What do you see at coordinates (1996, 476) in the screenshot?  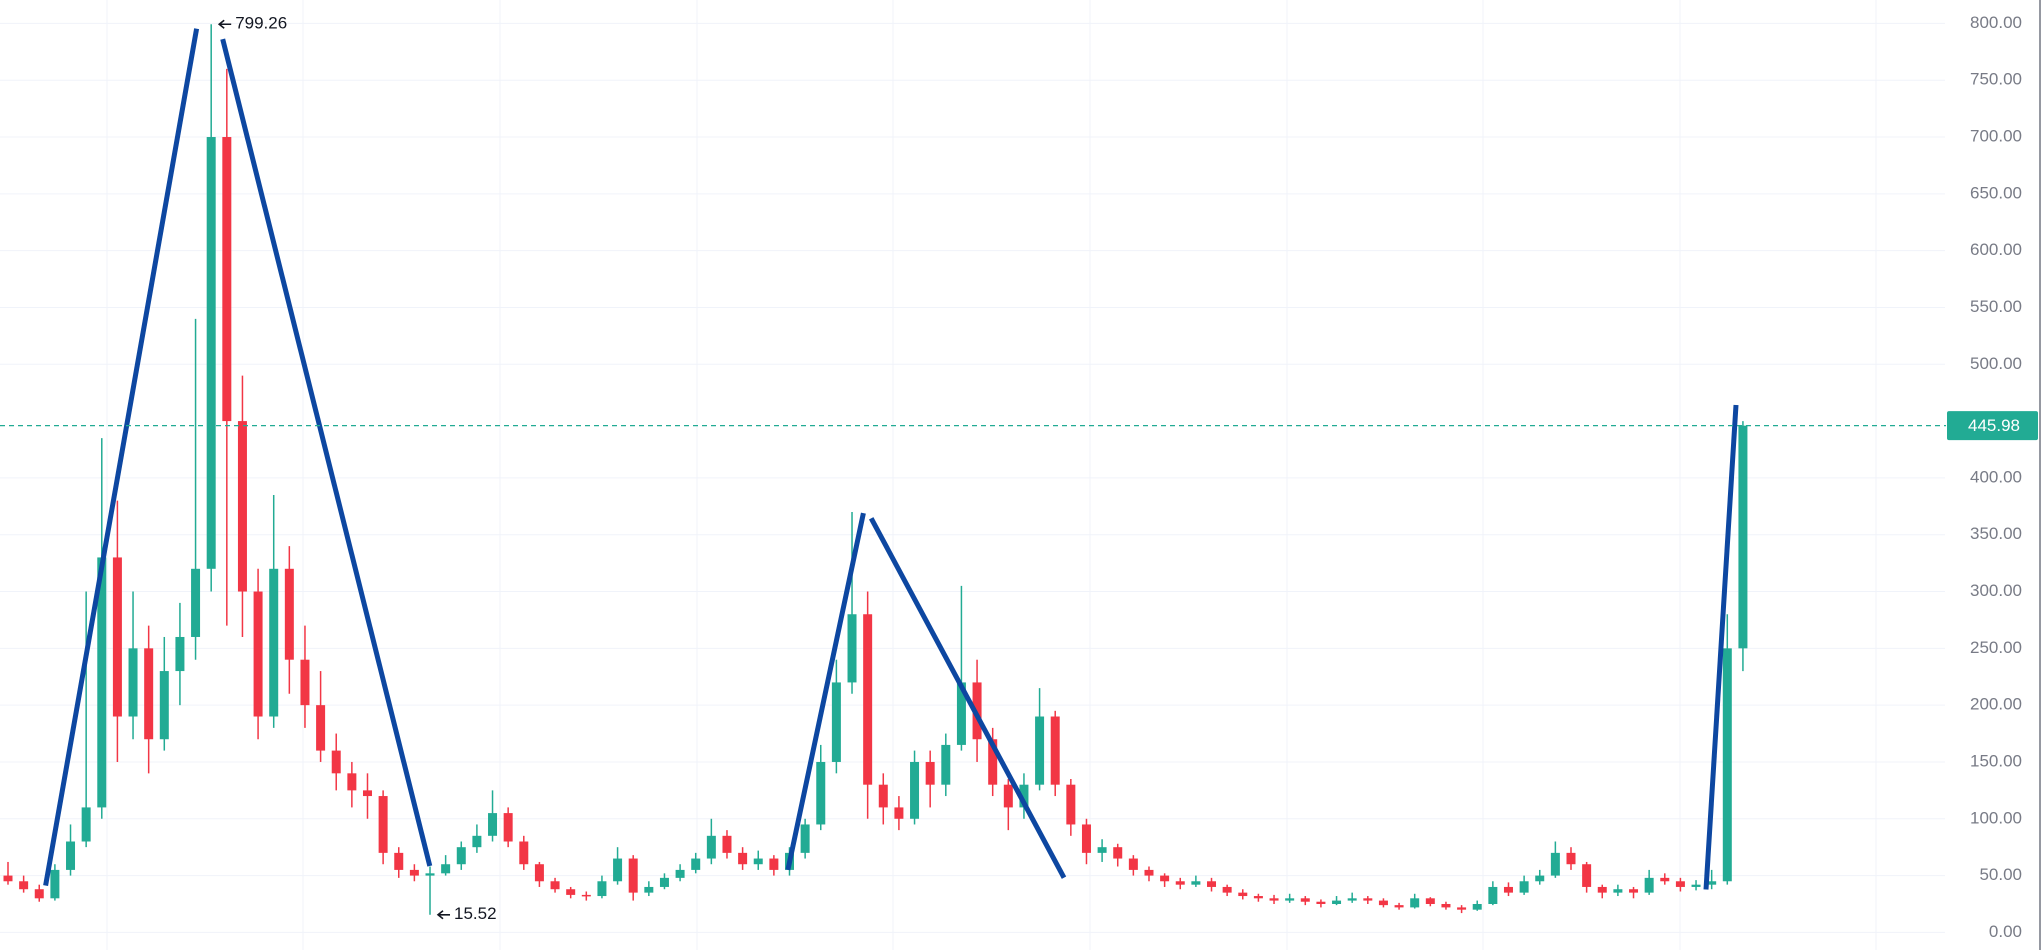 I see `y-tick-label: 400.00` at bounding box center [1996, 476].